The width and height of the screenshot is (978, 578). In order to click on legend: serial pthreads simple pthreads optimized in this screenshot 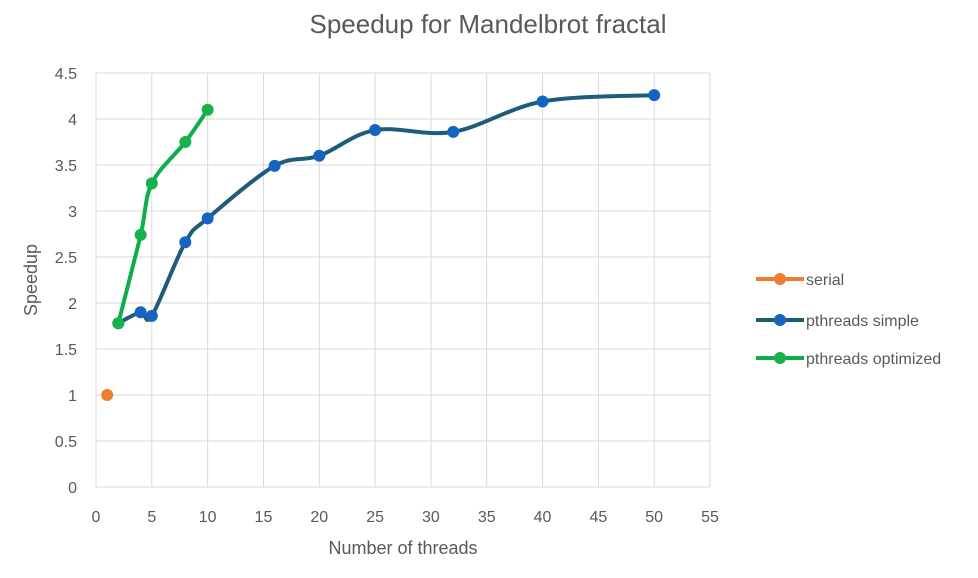, I will do `click(848, 320)`.